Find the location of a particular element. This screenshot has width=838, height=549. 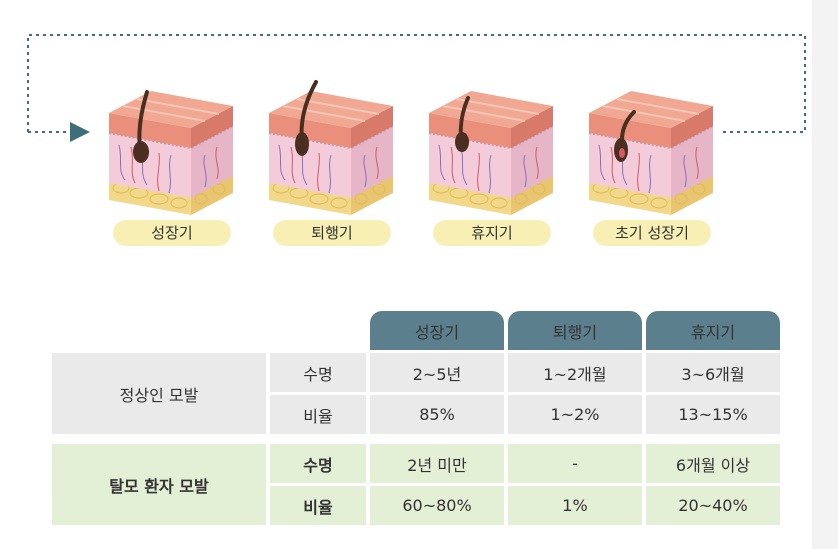

table-cell: 1~2% is located at coordinates (575, 414).